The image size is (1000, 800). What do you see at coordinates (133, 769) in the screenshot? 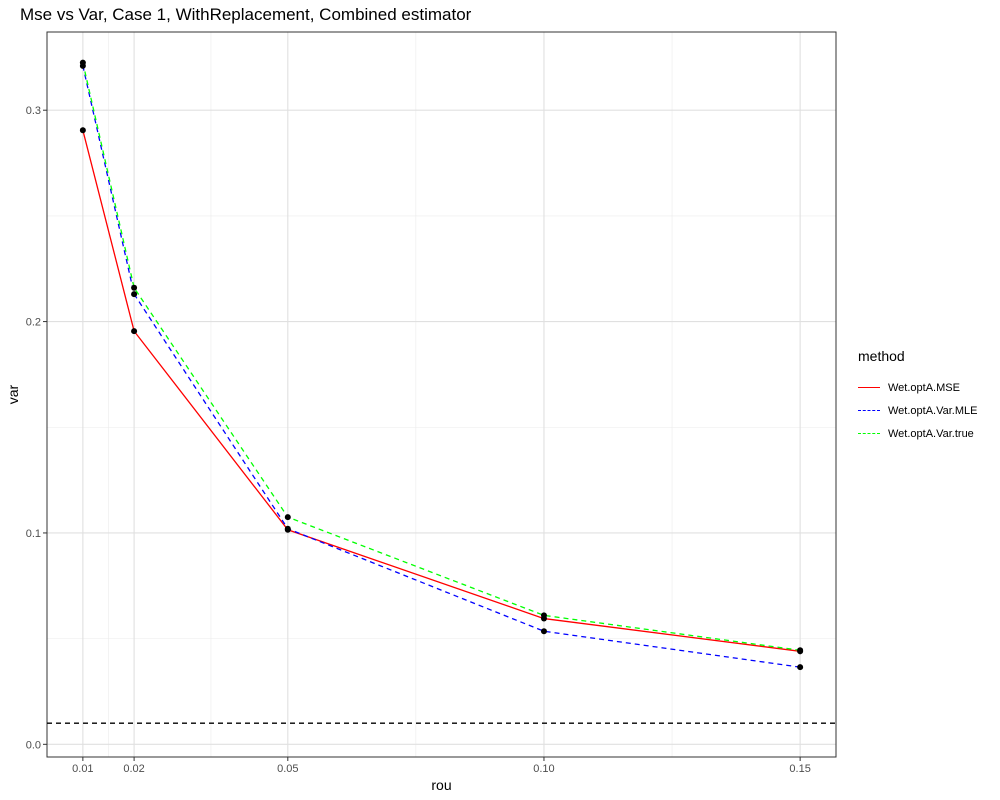
I see `x-tick-label: 0.02` at bounding box center [133, 769].